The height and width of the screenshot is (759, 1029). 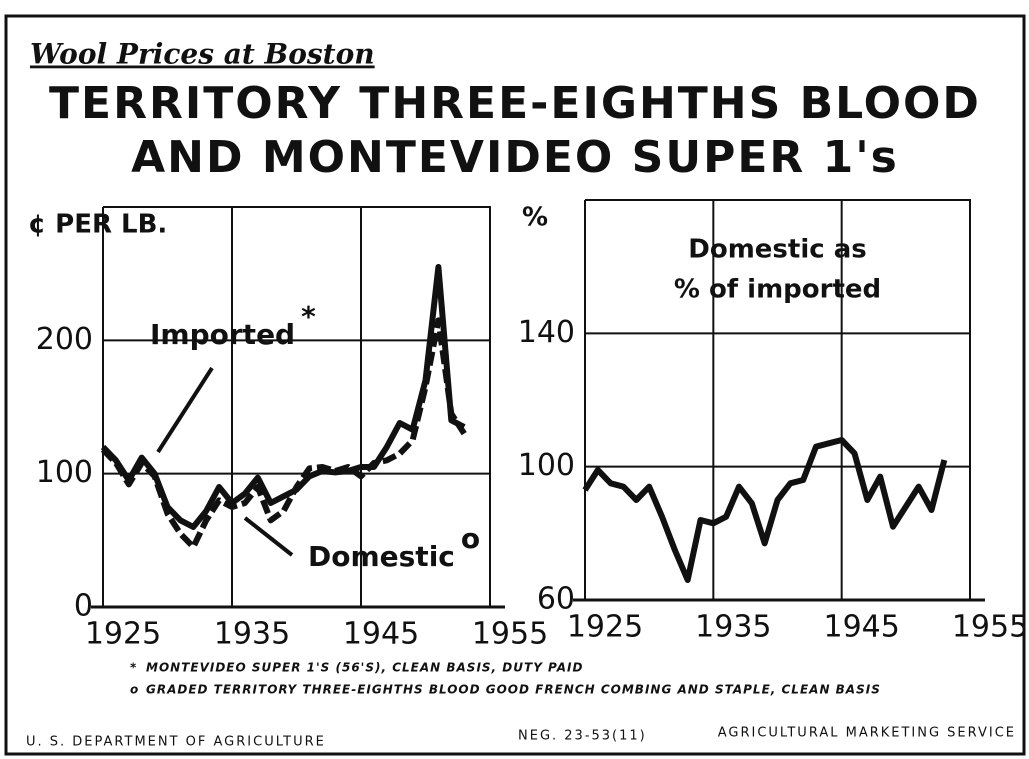 What do you see at coordinates (777, 250) in the screenshot?
I see `chart-title: Domestic as` at bounding box center [777, 250].